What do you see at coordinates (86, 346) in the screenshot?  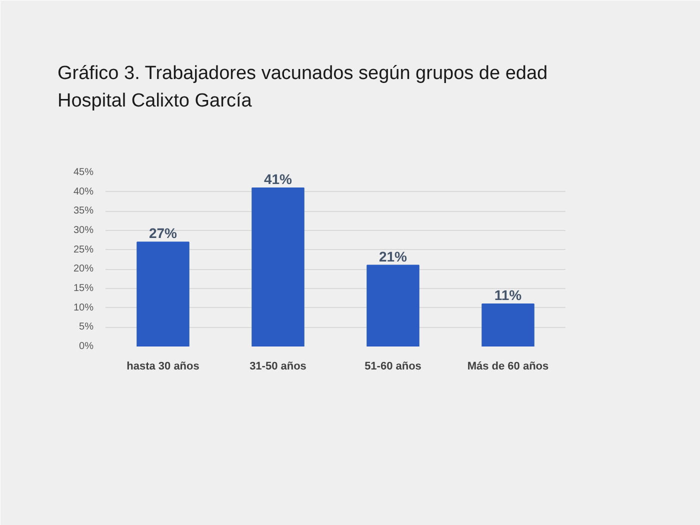 I see `y-tick-label: 0%` at bounding box center [86, 346].